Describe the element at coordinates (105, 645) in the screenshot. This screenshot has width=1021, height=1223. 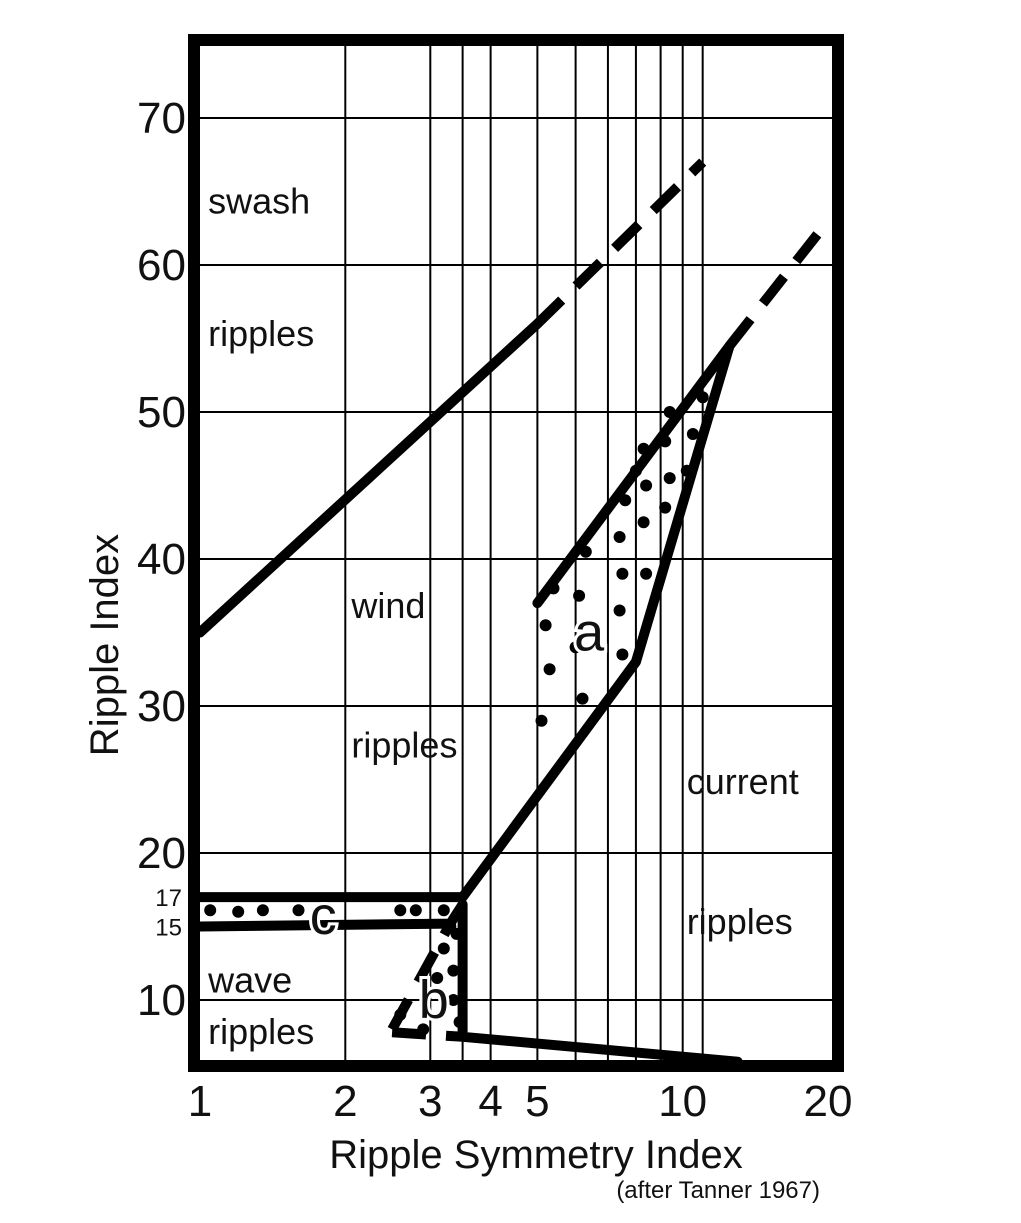
I see `y-axis-title: Ripple Index` at that location.